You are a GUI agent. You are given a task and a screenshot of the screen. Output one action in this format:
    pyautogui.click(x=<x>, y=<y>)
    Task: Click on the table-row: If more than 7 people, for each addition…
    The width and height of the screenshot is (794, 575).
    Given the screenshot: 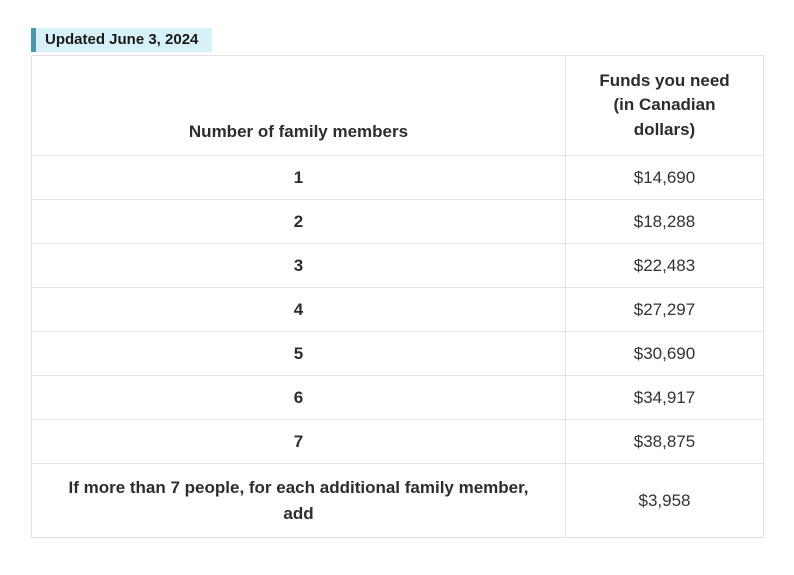 What is the action you would take?
    pyautogui.click(x=397, y=500)
    